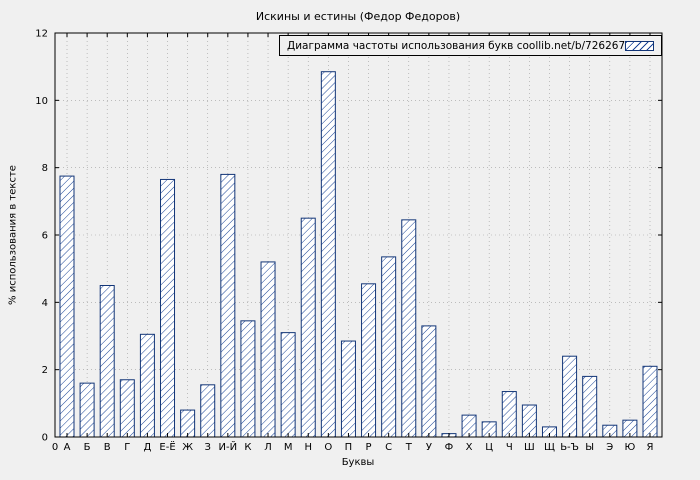 This screenshot has height=480, width=700. Describe the element at coordinates (208, 447) in the screenshot. I see `x-tick-label: З` at that location.